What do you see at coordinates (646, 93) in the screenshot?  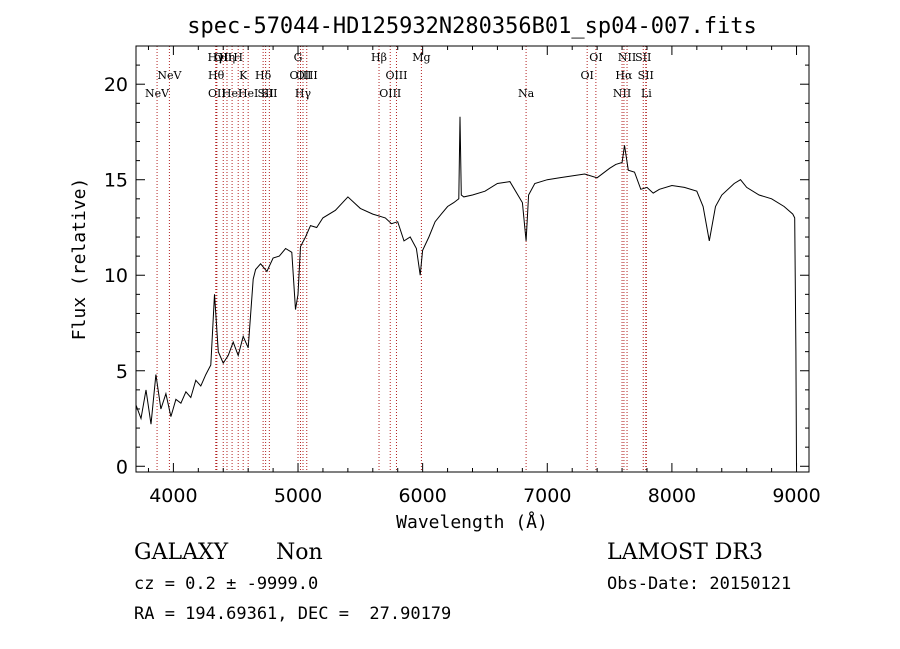 I see `marker-label: Li` at bounding box center [646, 93].